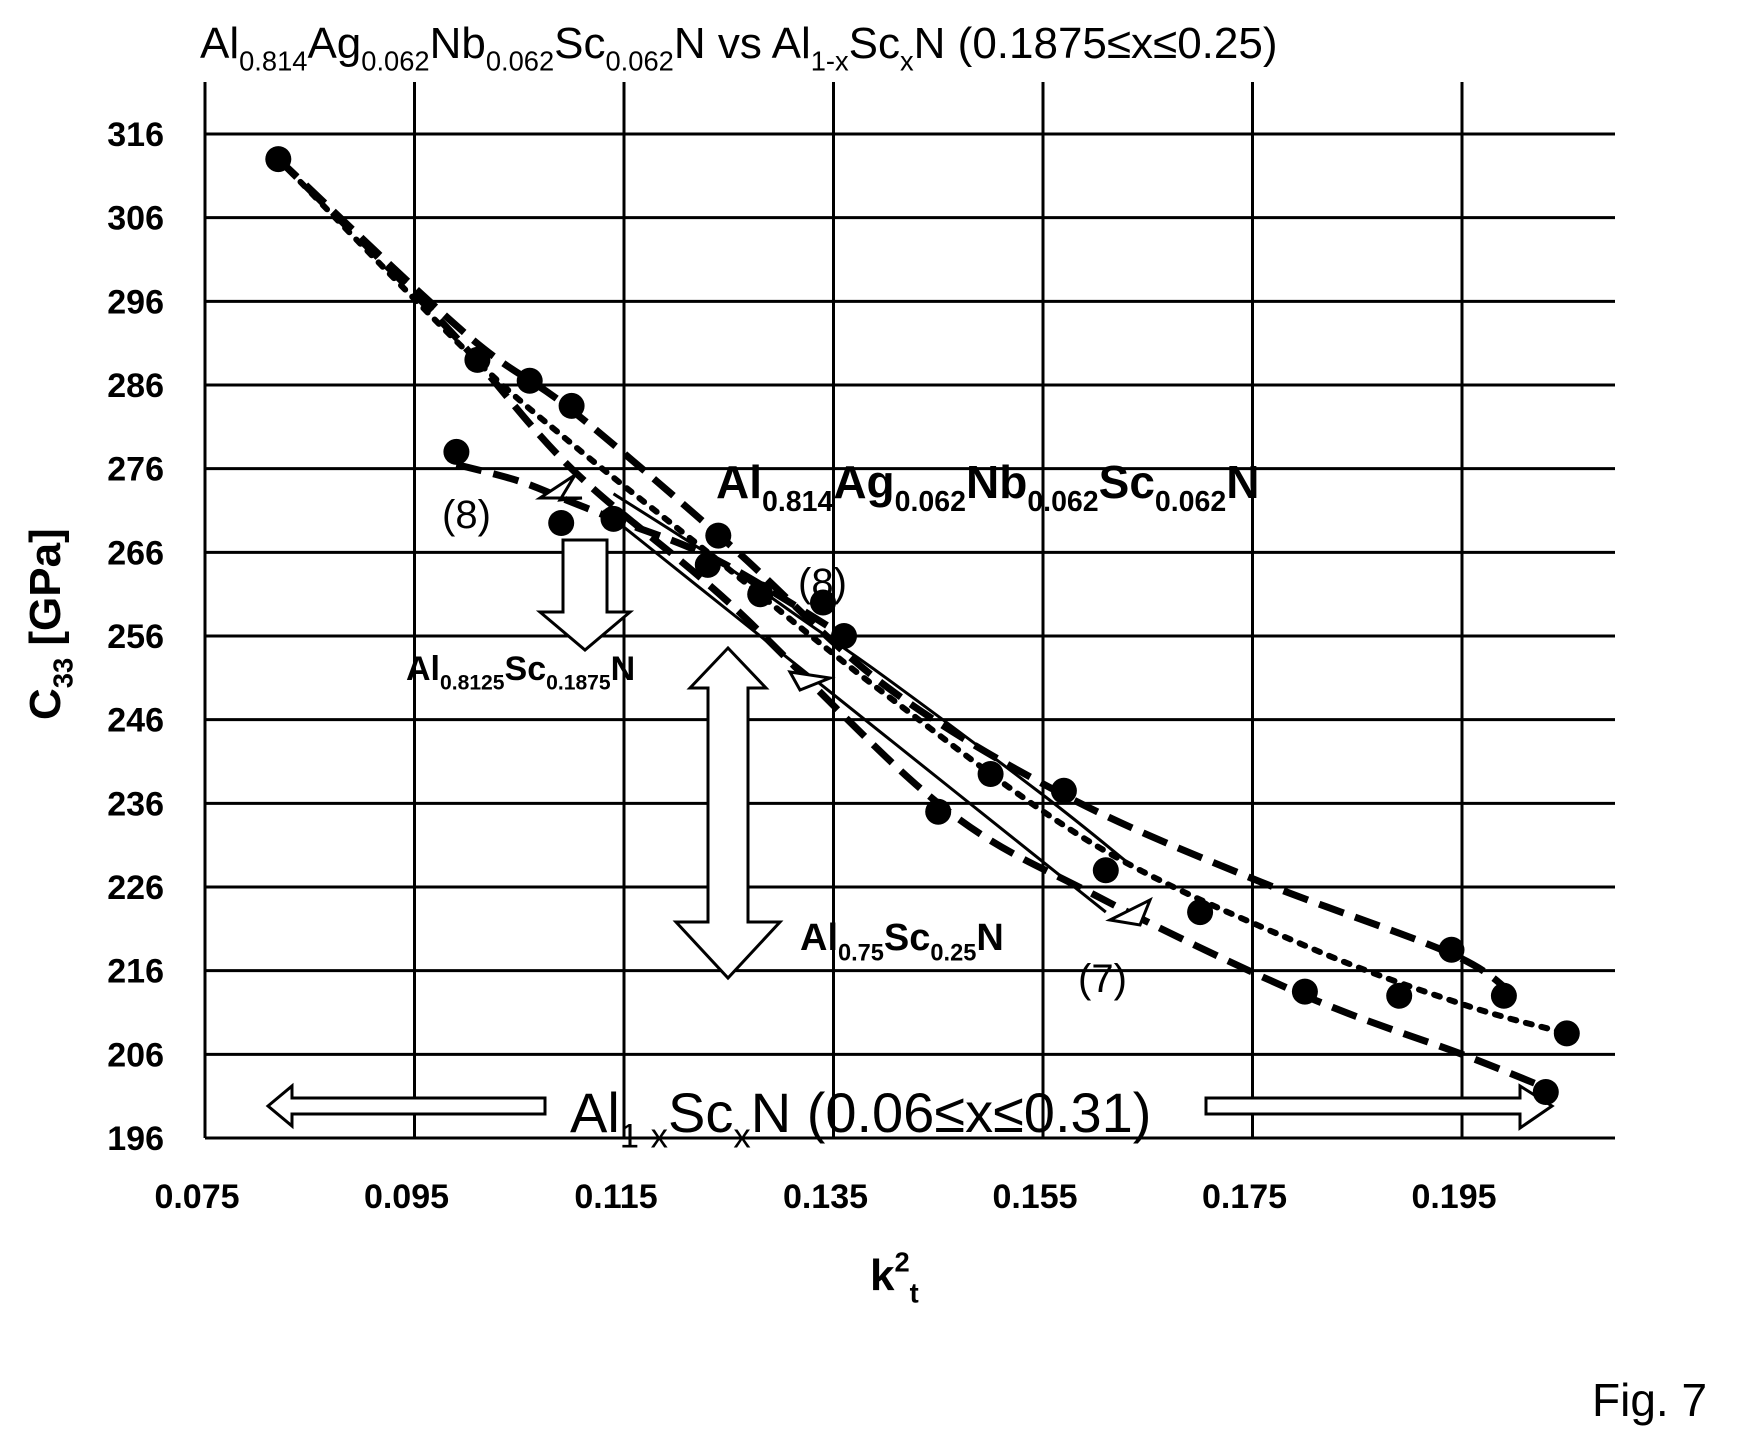 The height and width of the screenshot is (1444, 1738). I want to click on y-tick-label: 196, so click(135, 1139).